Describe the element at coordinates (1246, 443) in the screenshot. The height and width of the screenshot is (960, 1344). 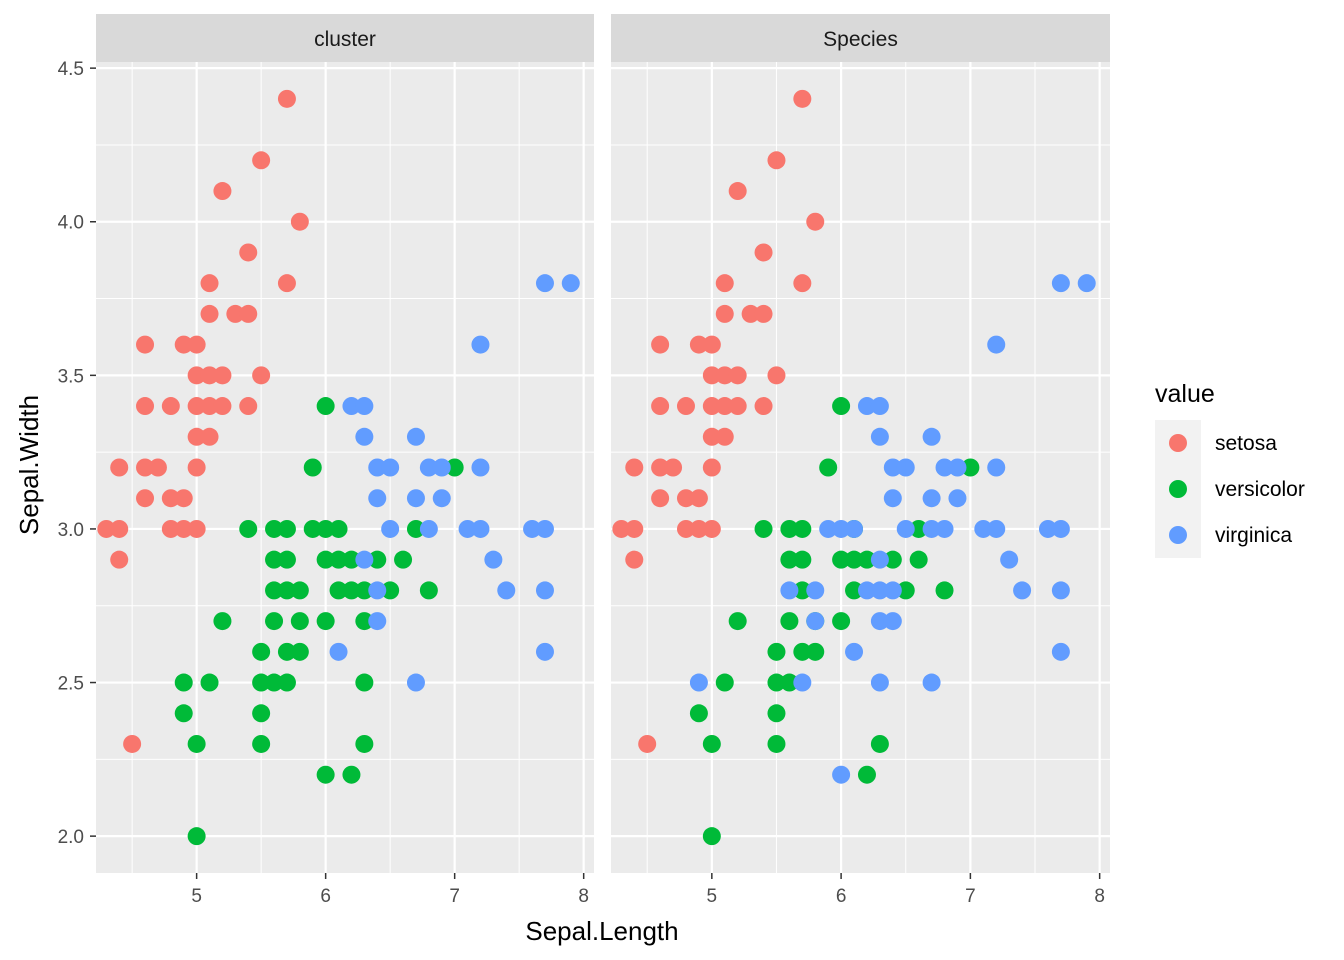
I see `legend-label: setosa` at that location.